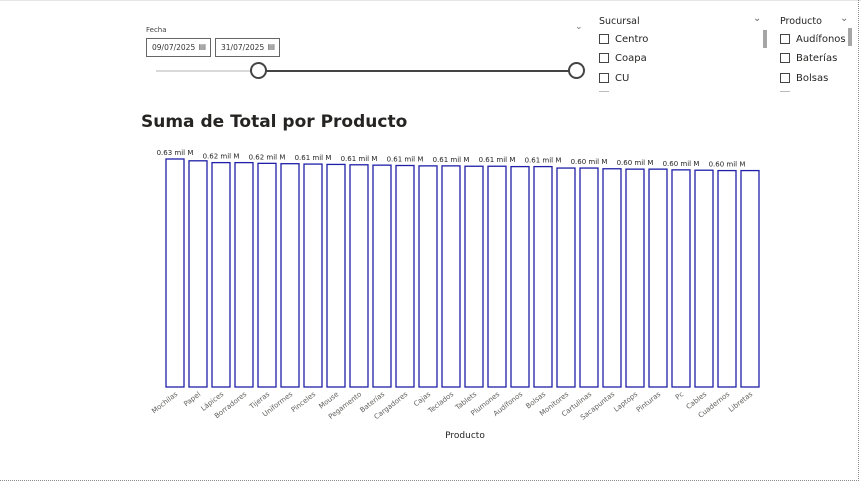  I want to click on producto-item-label: Baterías, so click(817, 58).